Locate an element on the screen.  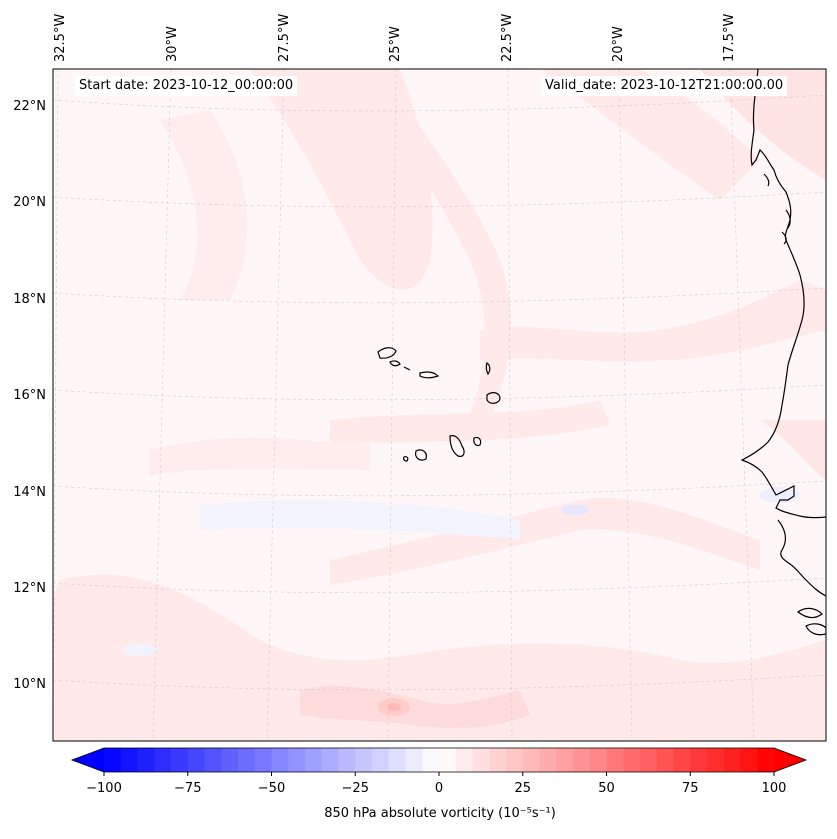
island-santiago is located at coordinates (457, 446).